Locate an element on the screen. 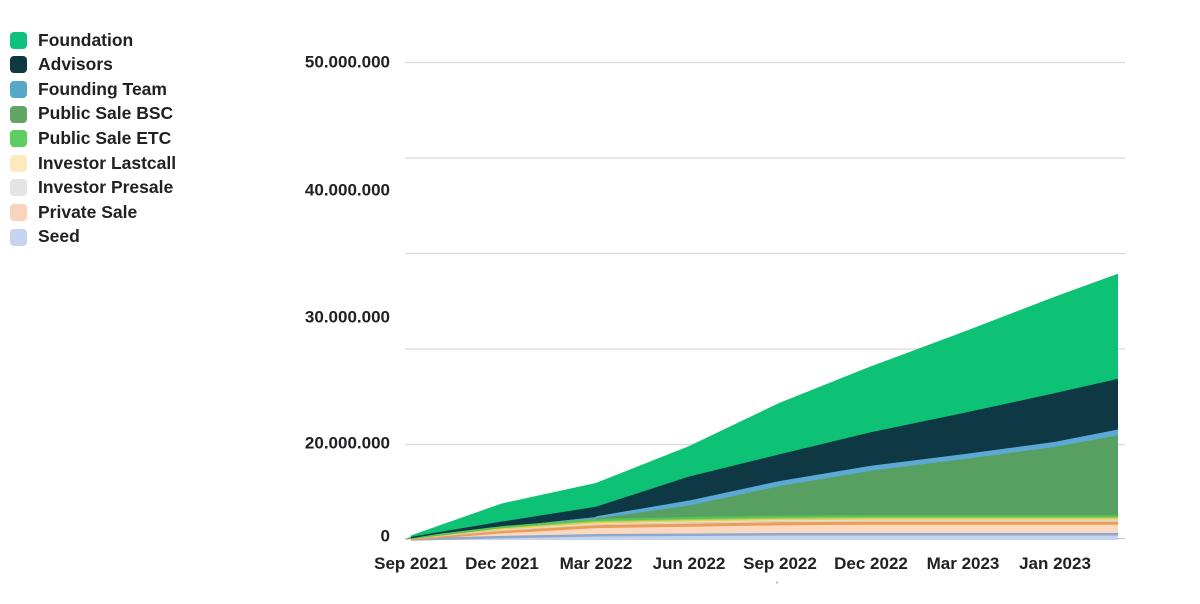 The image size is (1200, 604). legend-item-investor-presale: Investor Presale is located at coordinates (93, 188).